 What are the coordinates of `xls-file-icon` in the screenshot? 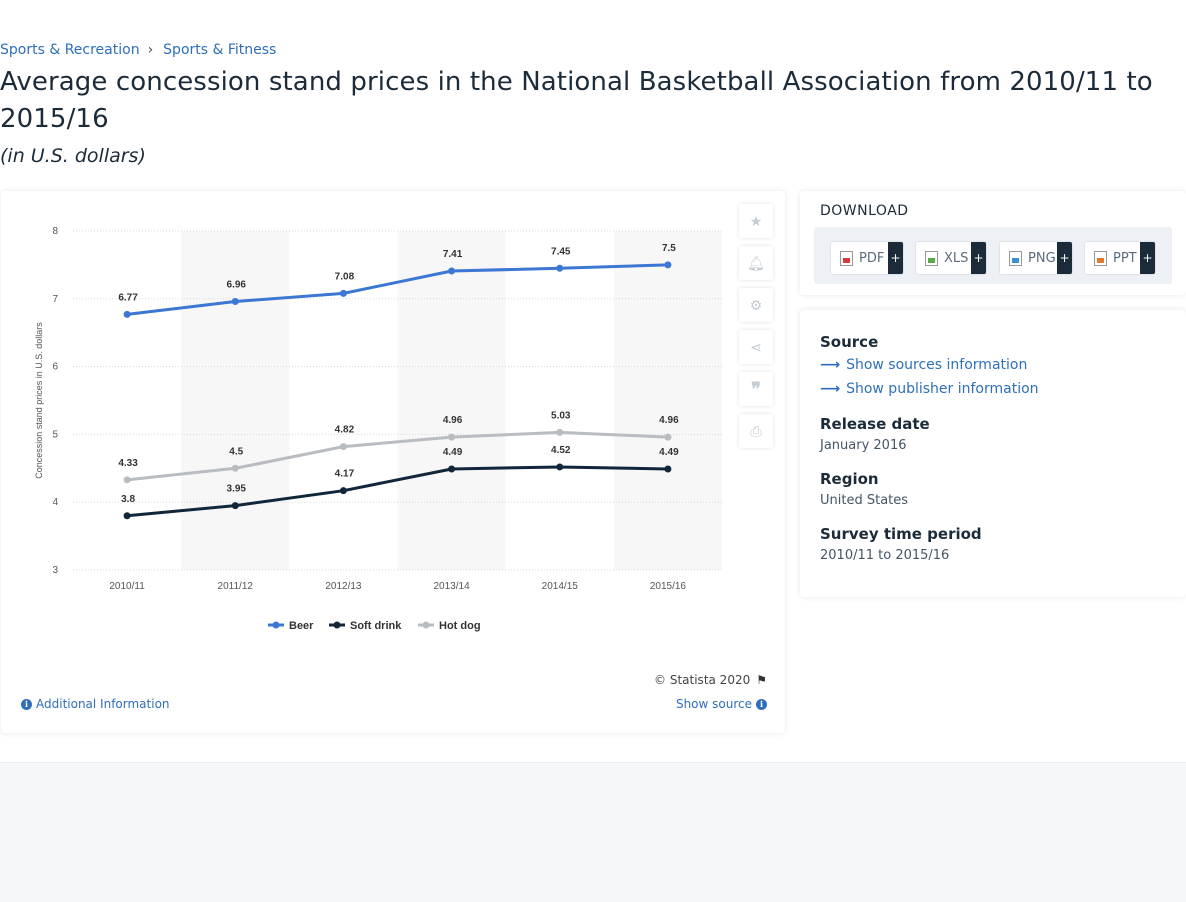 It's located at (931, 258).